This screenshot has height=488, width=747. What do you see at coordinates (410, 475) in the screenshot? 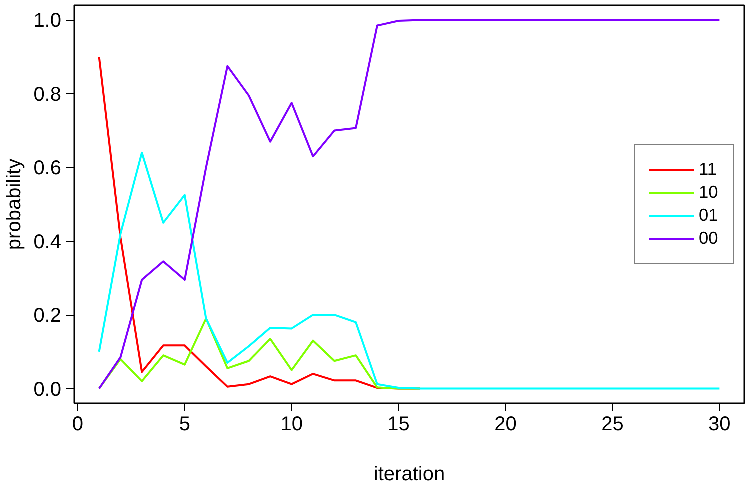
I see `x-axis-title: iteration` at bounding box center [410, 475].